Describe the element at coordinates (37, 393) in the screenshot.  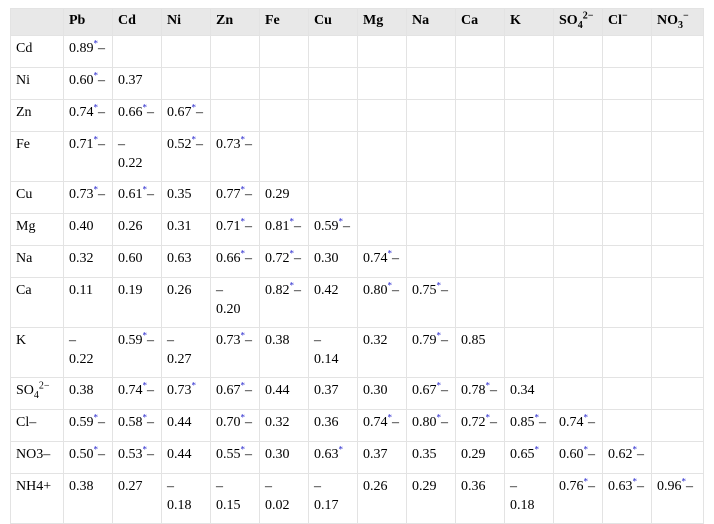
I see `row-header: SO42−` at that location.